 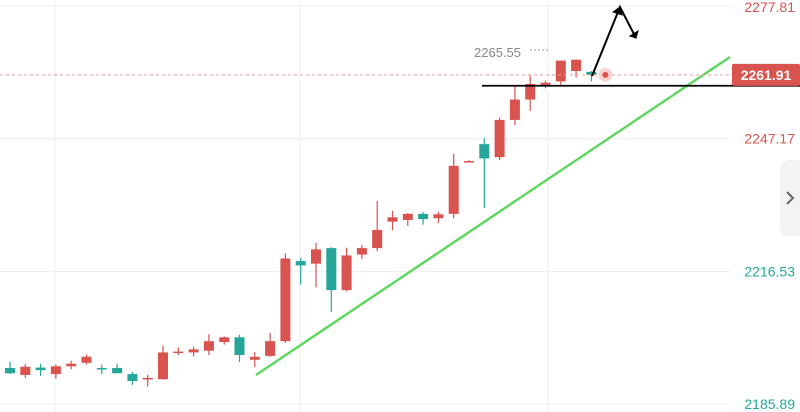 I want to click on y-tick-label: 2216.53, so click(x=769, y=271).